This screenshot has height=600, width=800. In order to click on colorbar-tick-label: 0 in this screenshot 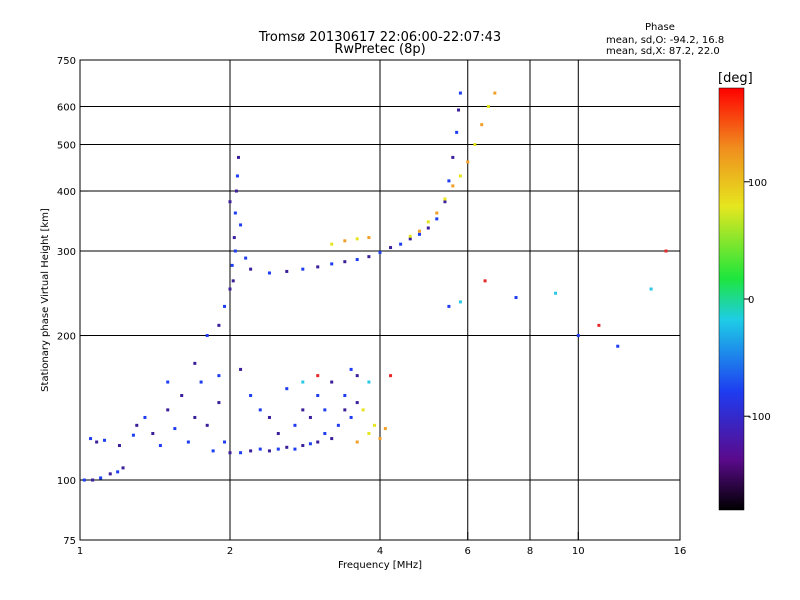, I will do `click(751, 300)`.